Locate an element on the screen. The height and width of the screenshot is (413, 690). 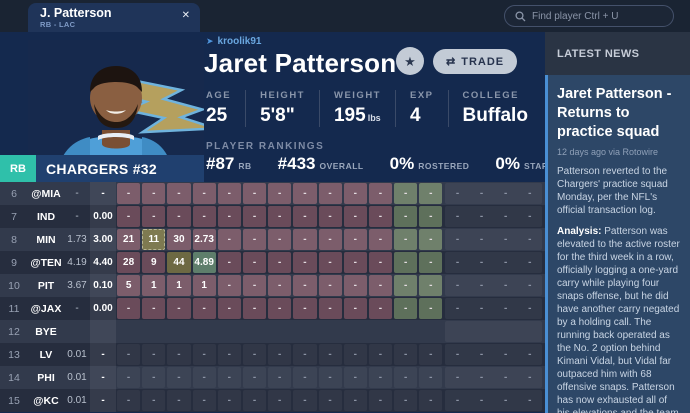
search-icon is located at coordinates (520, 15).